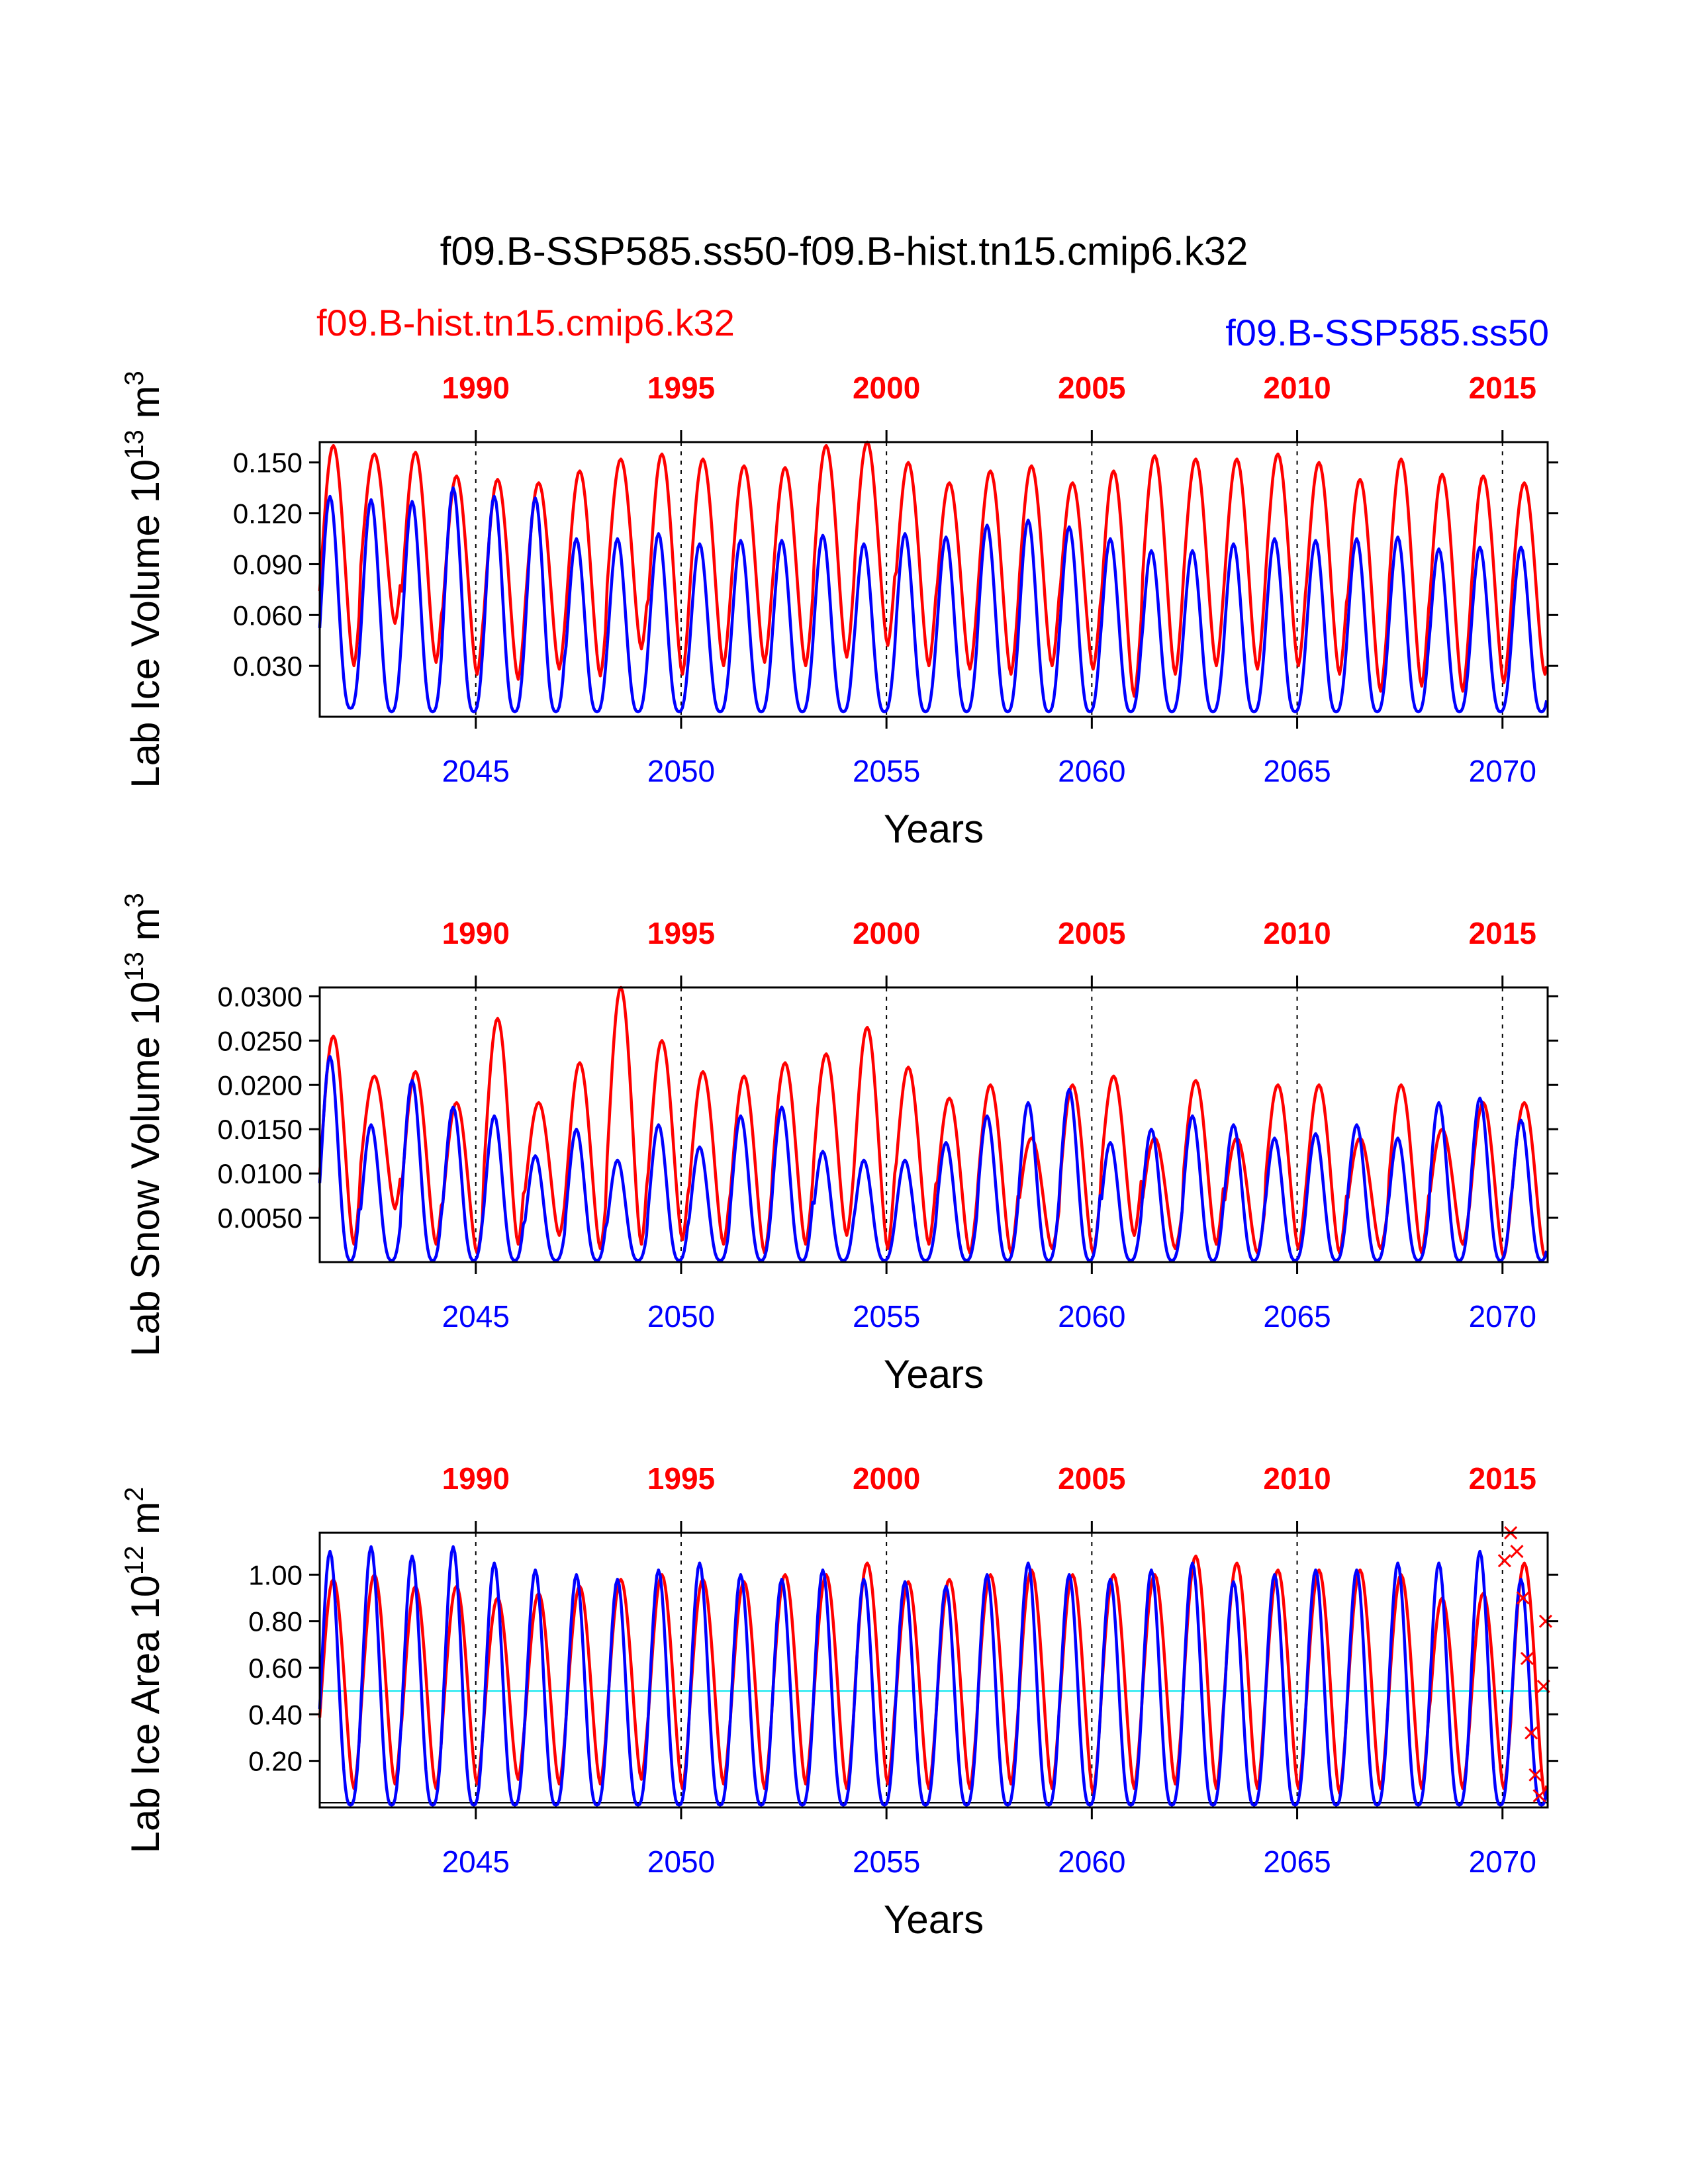 The height and width of the screenshot is (2184, 1688). What do you see at coordinates (886, 1316) in the screenshot?
I see `x-tick-label-1-2: 2055` at bounding box center [886, 1316].